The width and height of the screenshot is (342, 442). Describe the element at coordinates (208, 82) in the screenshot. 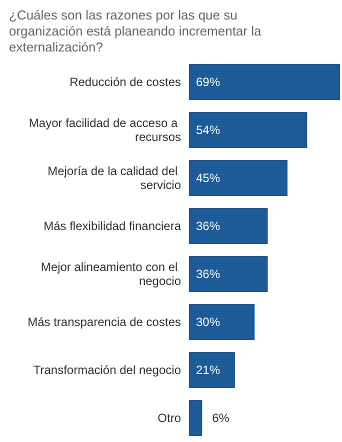

I see `data-label: 69%` at that location.